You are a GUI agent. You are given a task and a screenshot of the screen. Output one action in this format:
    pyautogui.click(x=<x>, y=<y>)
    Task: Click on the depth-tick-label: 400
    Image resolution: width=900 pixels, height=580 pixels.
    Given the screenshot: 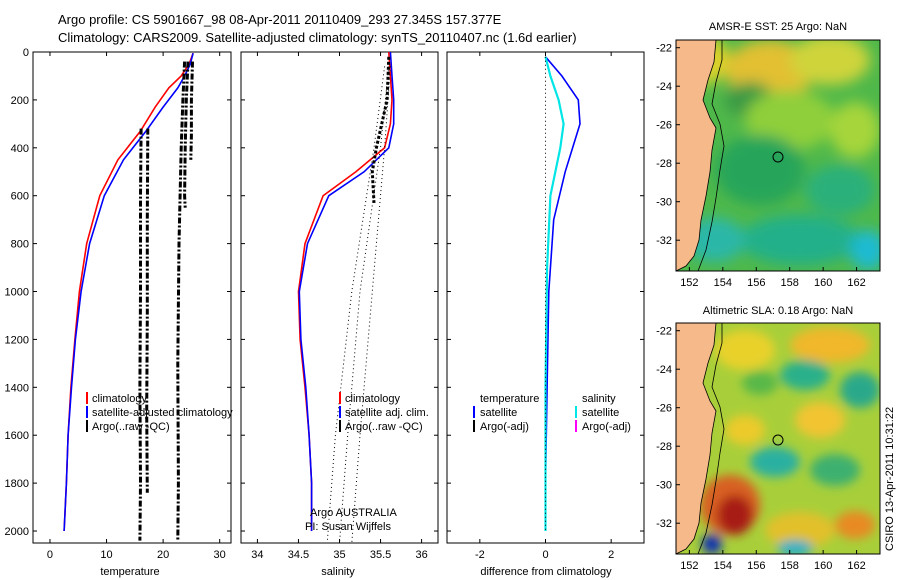 What is the action you would take?
    pyautogui.click(x=20, y=149)
    